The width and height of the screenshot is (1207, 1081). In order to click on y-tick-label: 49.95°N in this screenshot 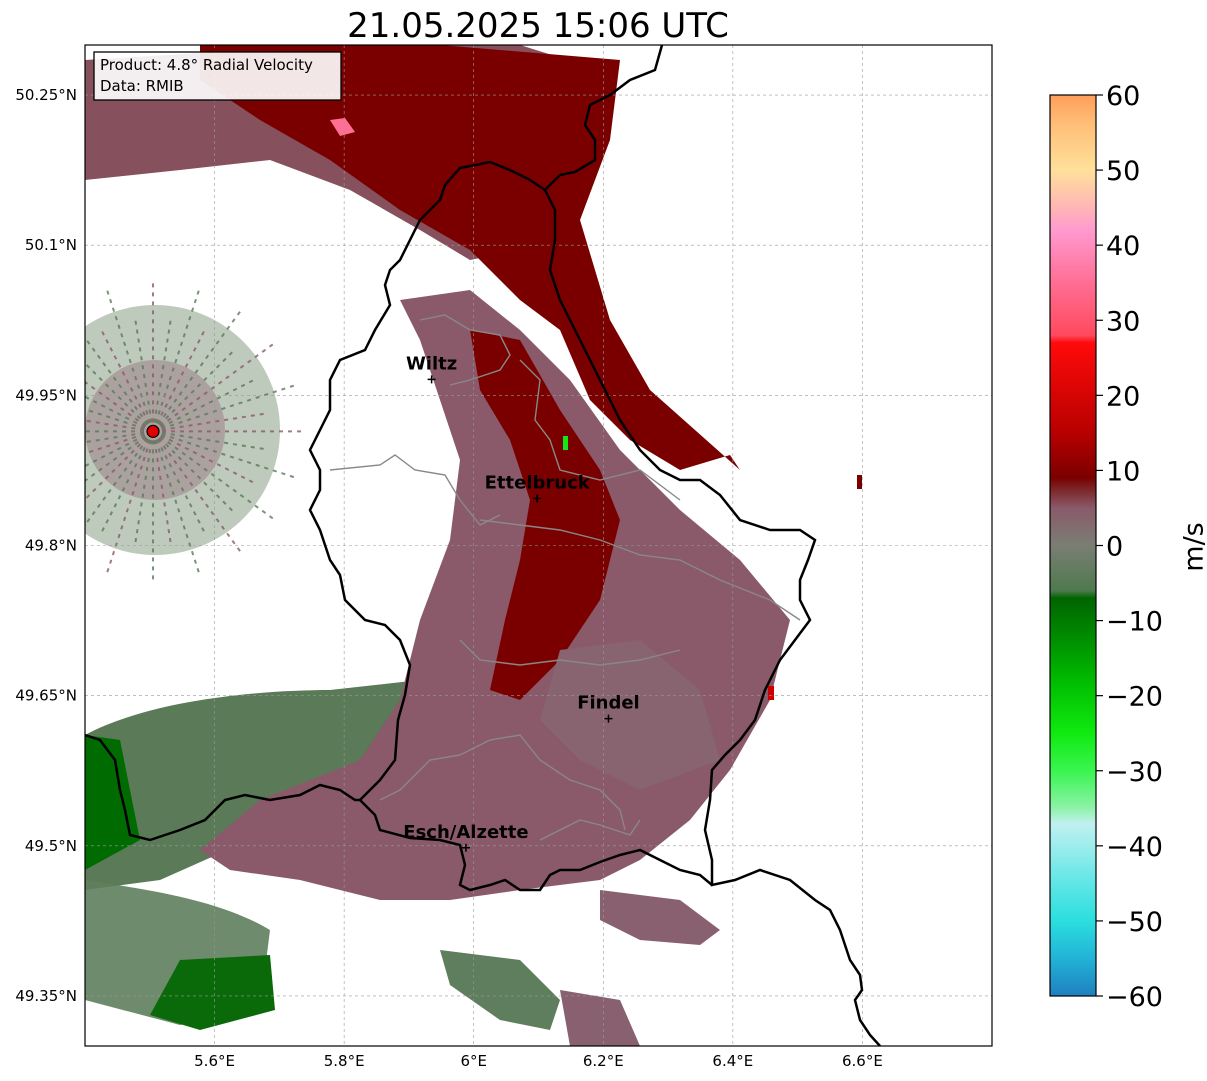, I will do `click(46, 395)`.